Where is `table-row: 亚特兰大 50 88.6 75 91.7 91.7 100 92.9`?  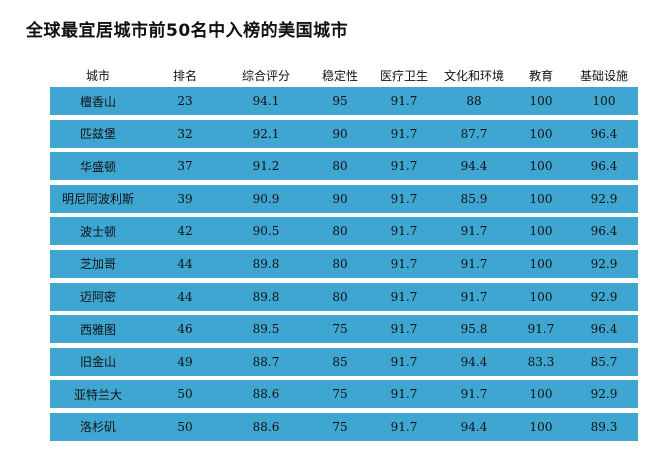
table-row: 亚特兰大 50 88.6 75 91.7 91.7 100 92.9 is located at coordinates (344, 394).